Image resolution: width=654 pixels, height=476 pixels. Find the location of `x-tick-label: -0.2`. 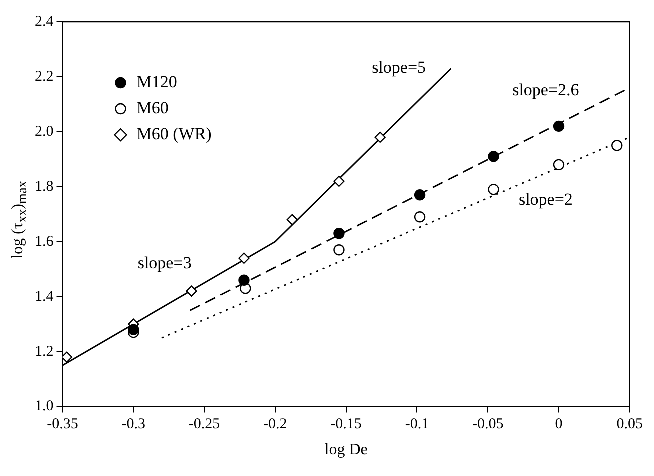

x-tick-label: -0.2 is located at coordinates (276, 424).